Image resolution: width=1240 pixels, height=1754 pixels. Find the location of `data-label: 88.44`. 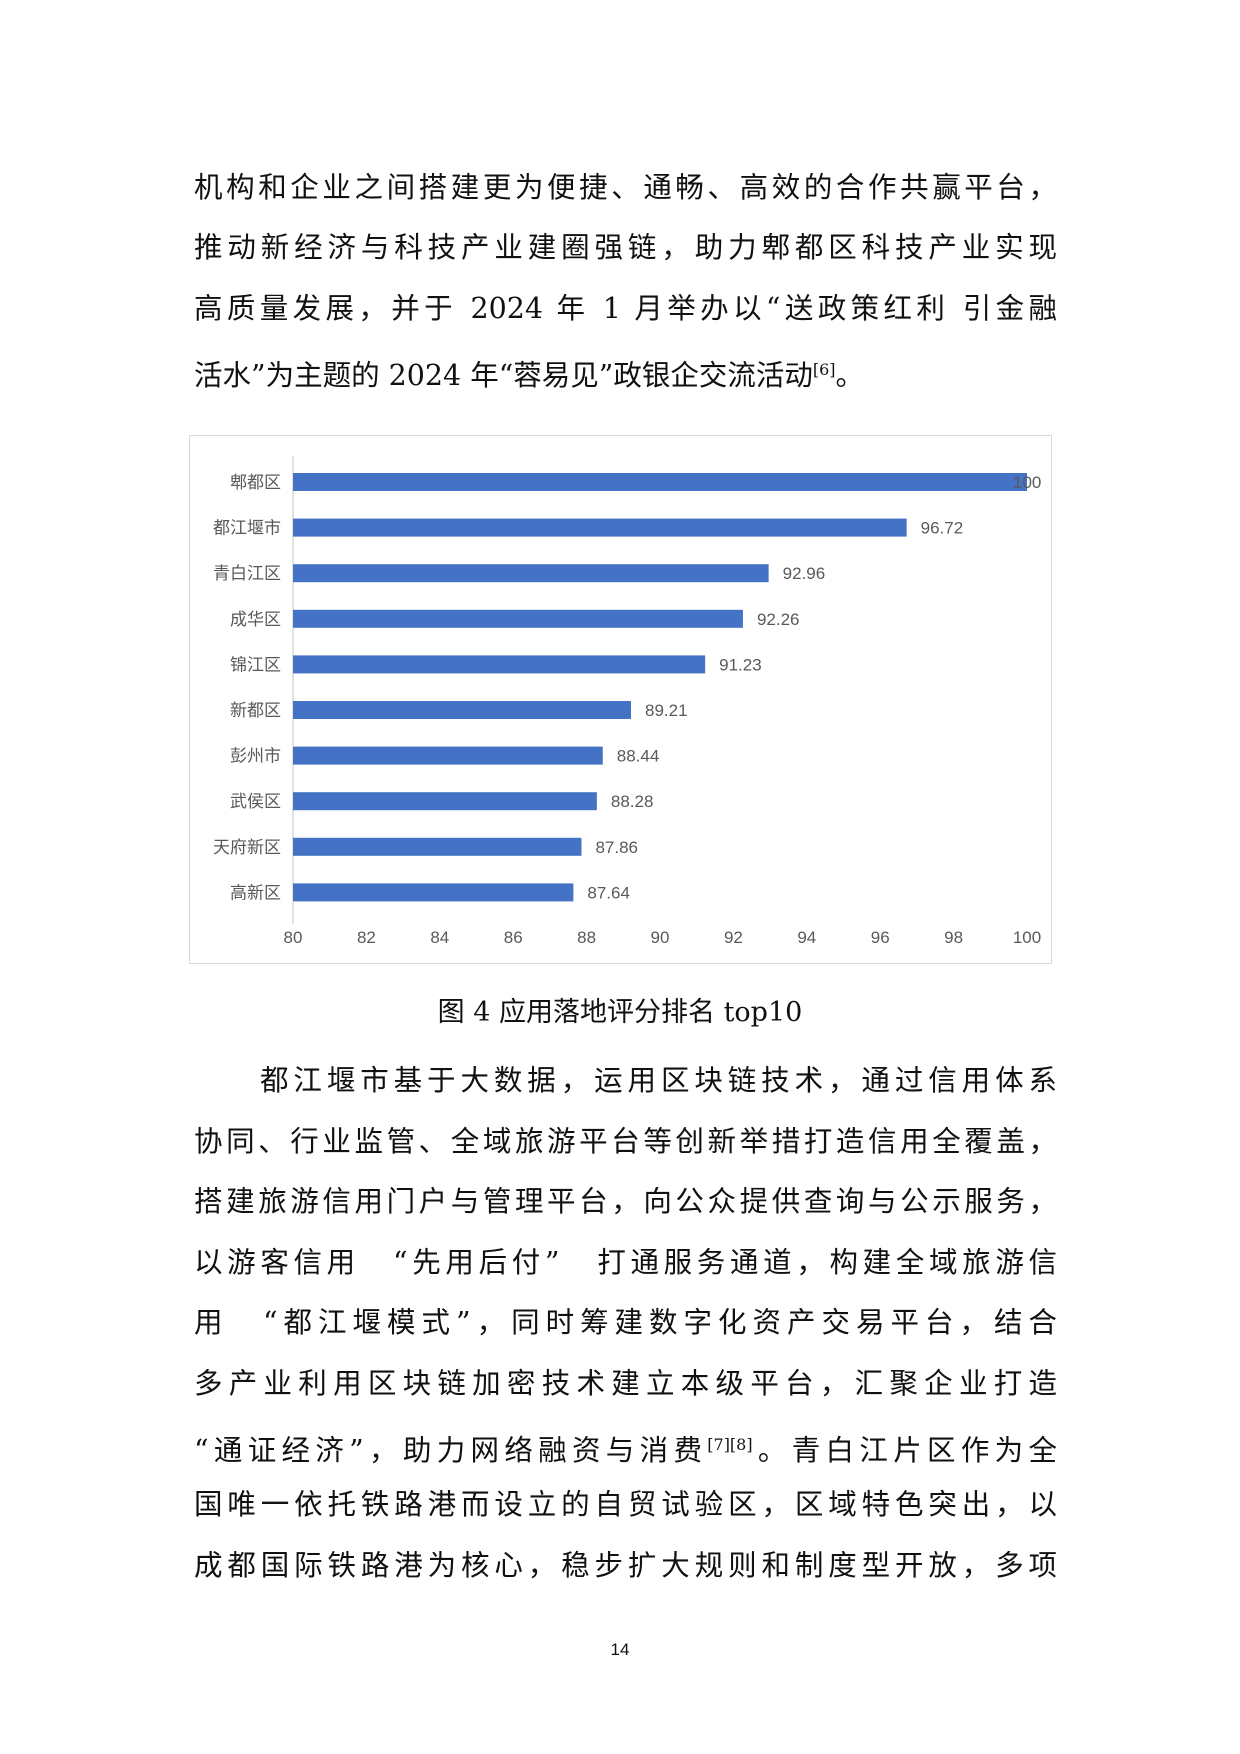

data-label: 88.44 is located at coordinates (638, 756).